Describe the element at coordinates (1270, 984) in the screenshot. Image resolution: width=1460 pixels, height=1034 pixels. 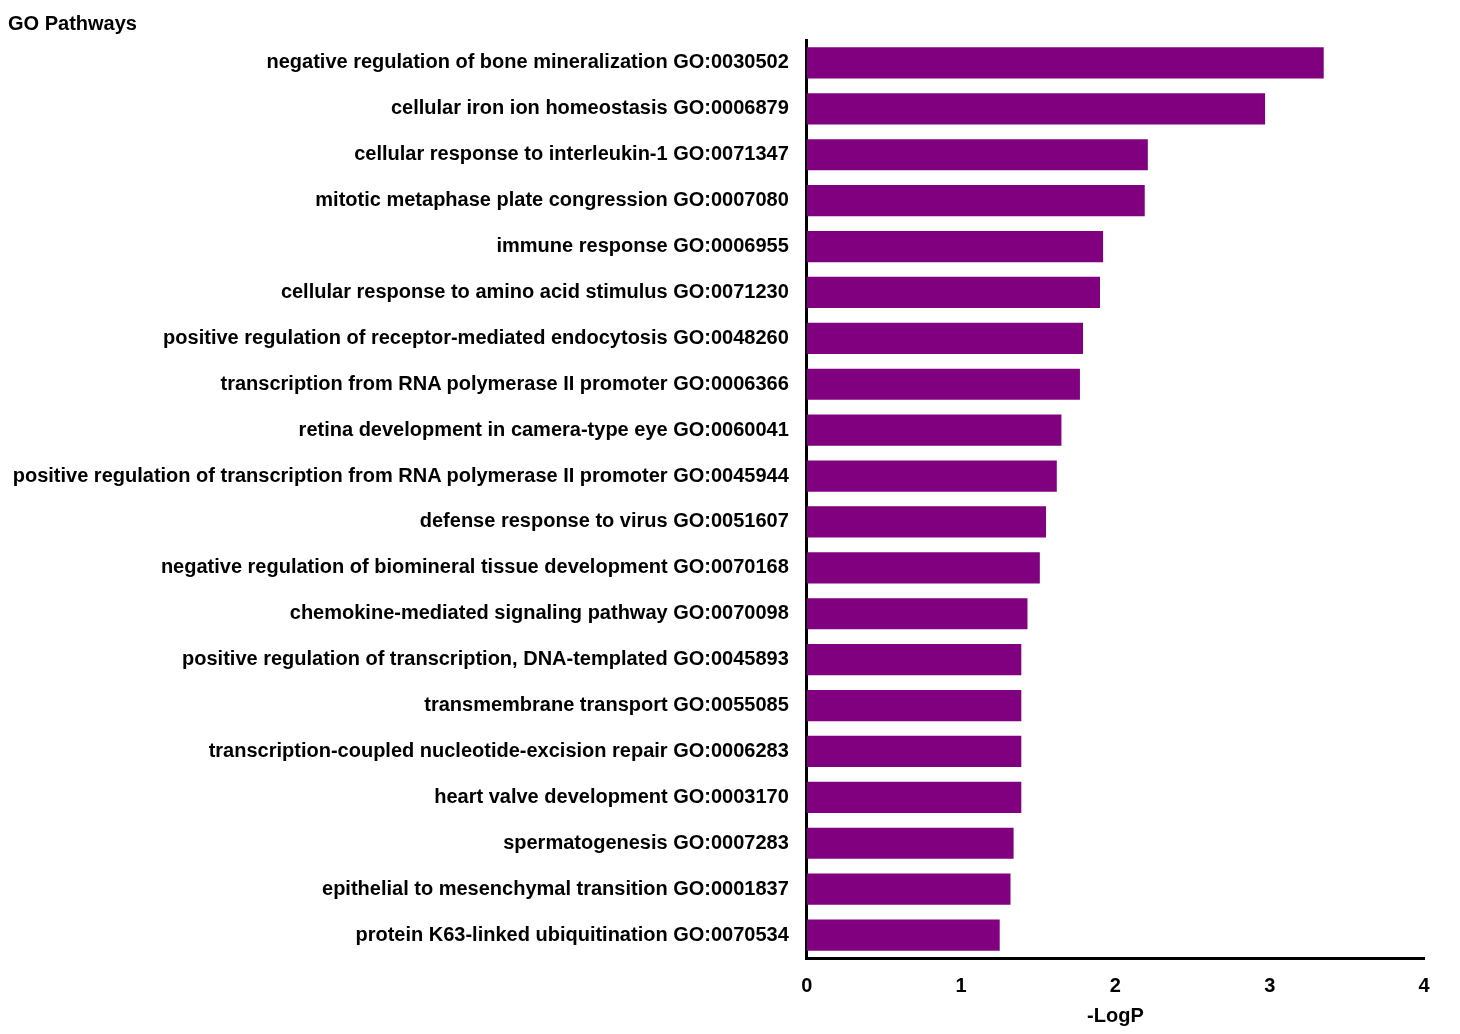
I see `x-tick-label: 3` at that location.